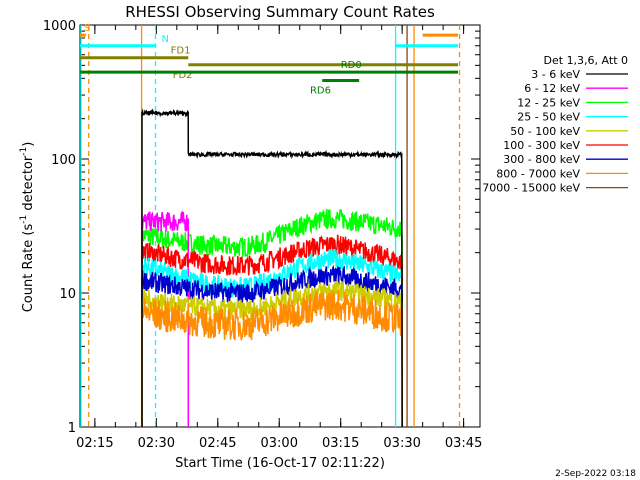 The image size is (640, 480). What do you see at coordinates (531, 188) in the screenshot?
I see `legend-label: 7000 - 15000 keV` at bounding box center [531, 188].